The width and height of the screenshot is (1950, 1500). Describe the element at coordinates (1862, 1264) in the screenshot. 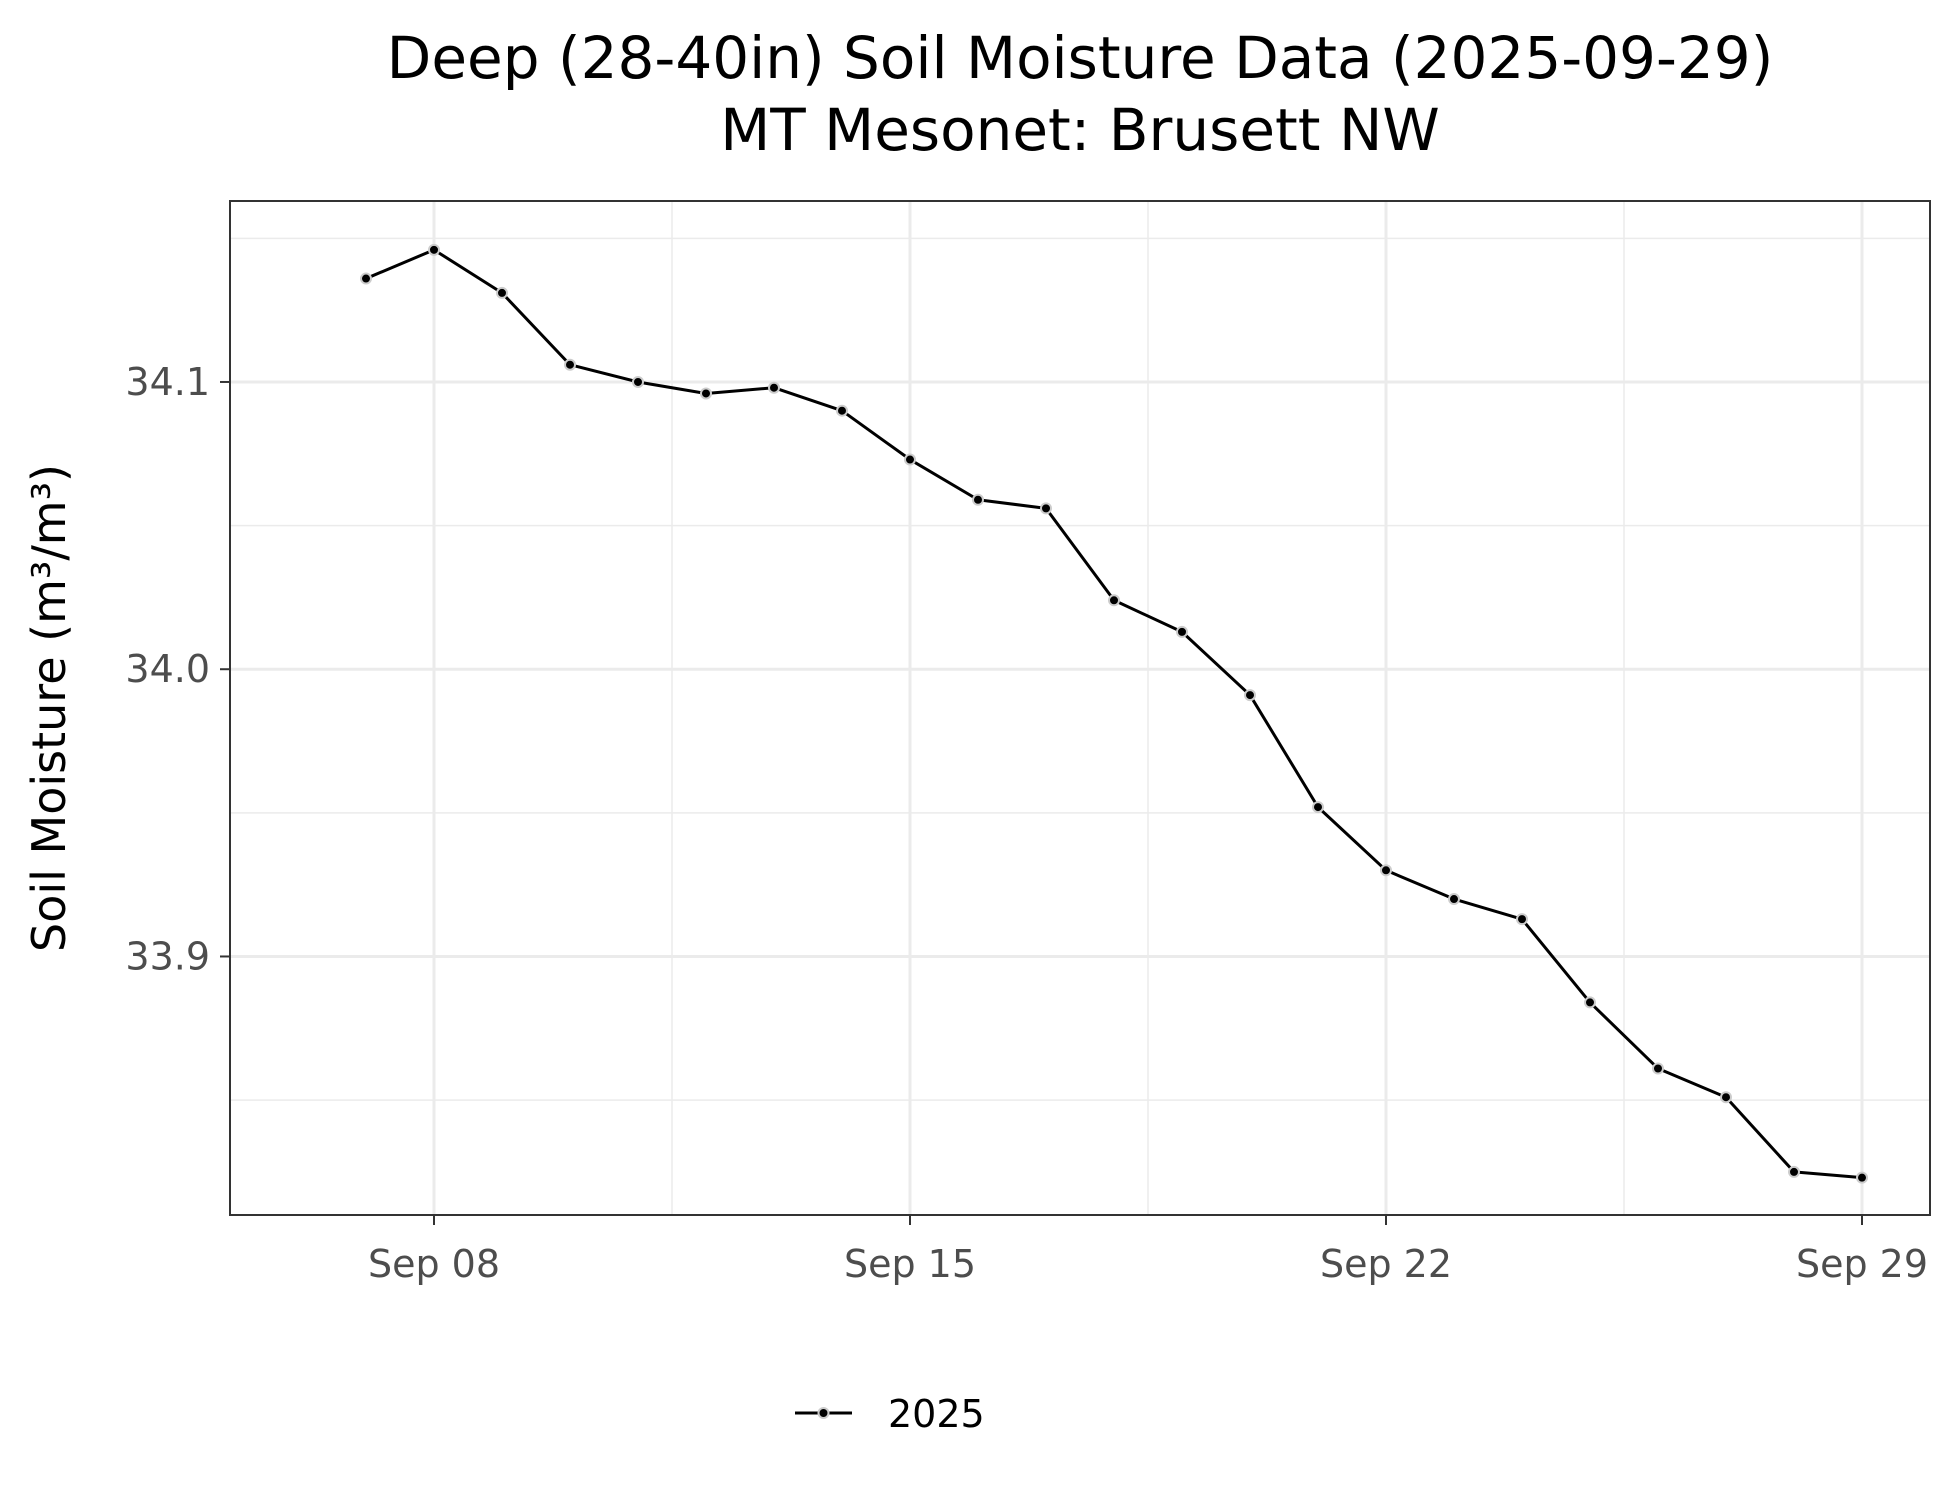

I see `x-tick-label: Sep 29` at that location.